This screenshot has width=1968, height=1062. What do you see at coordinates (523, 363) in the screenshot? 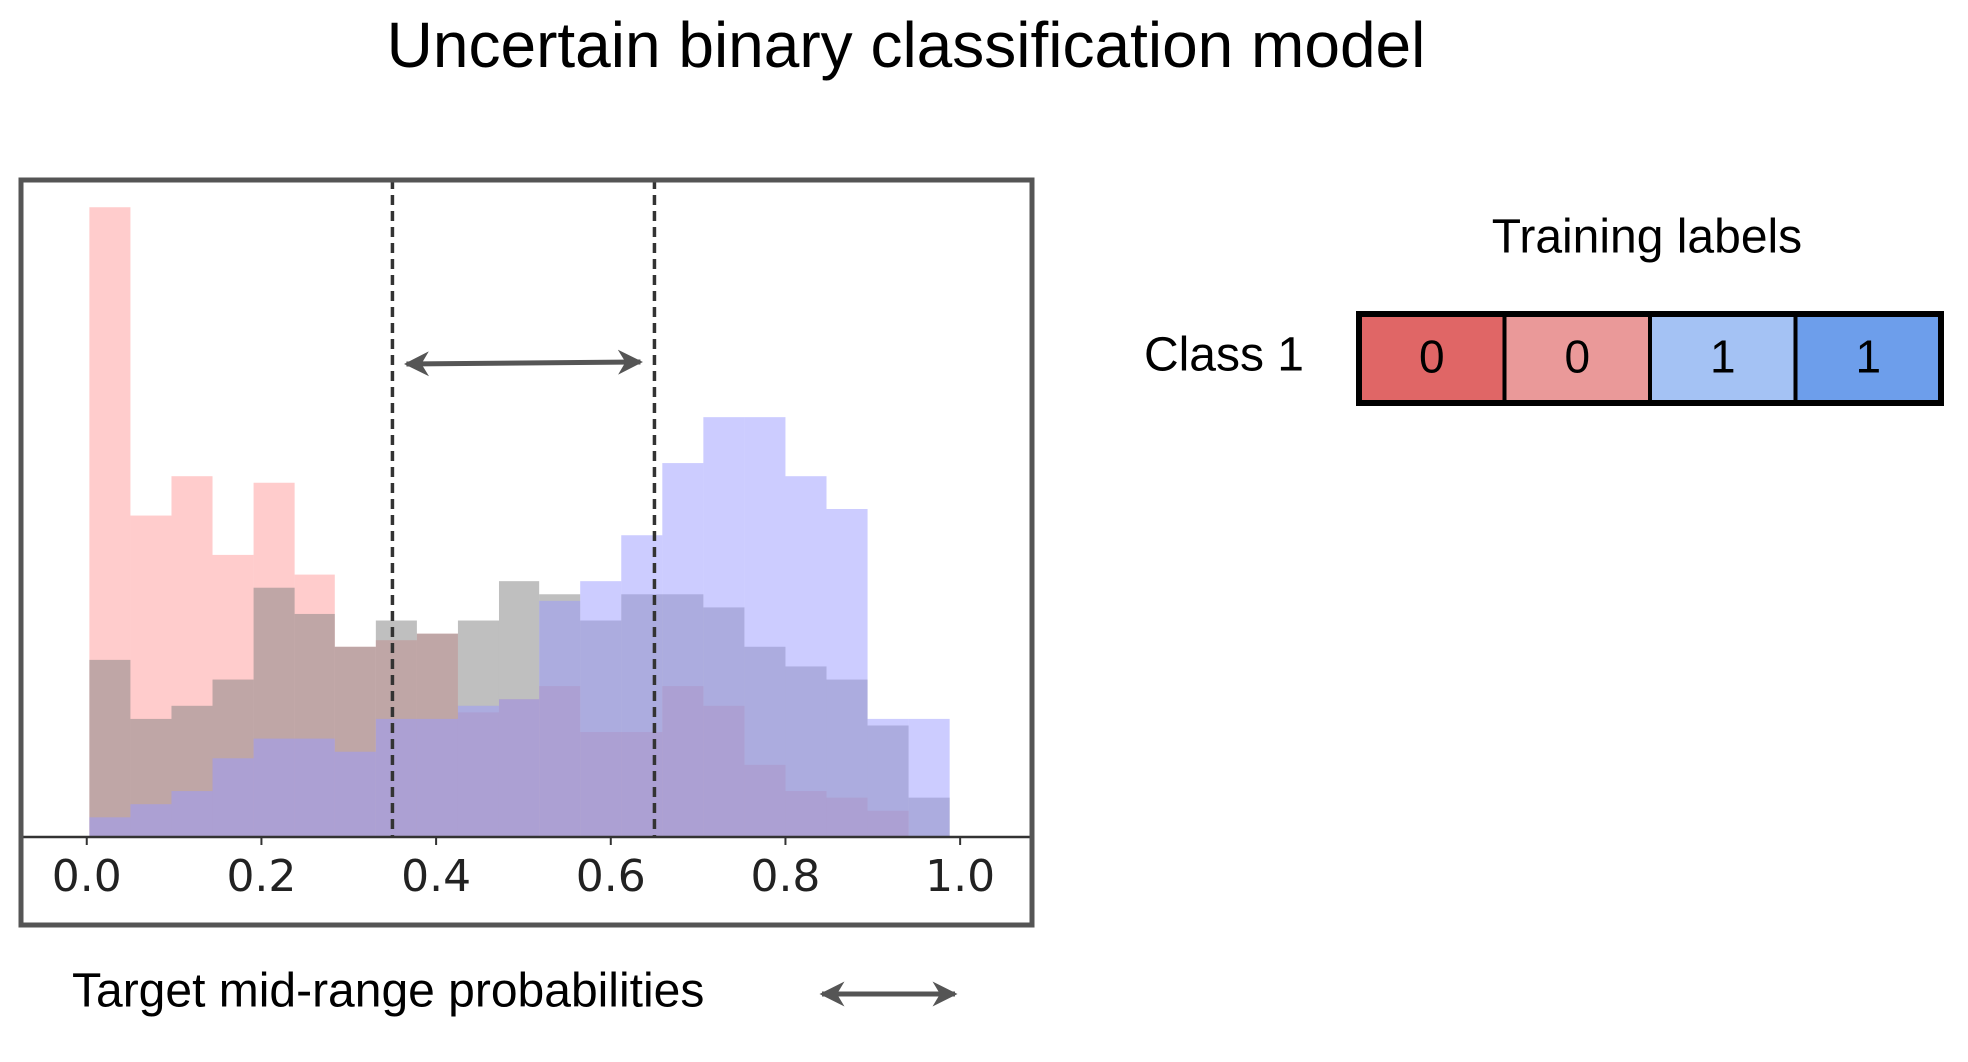
I see `range-arrow` at bounding box center [523, 363].